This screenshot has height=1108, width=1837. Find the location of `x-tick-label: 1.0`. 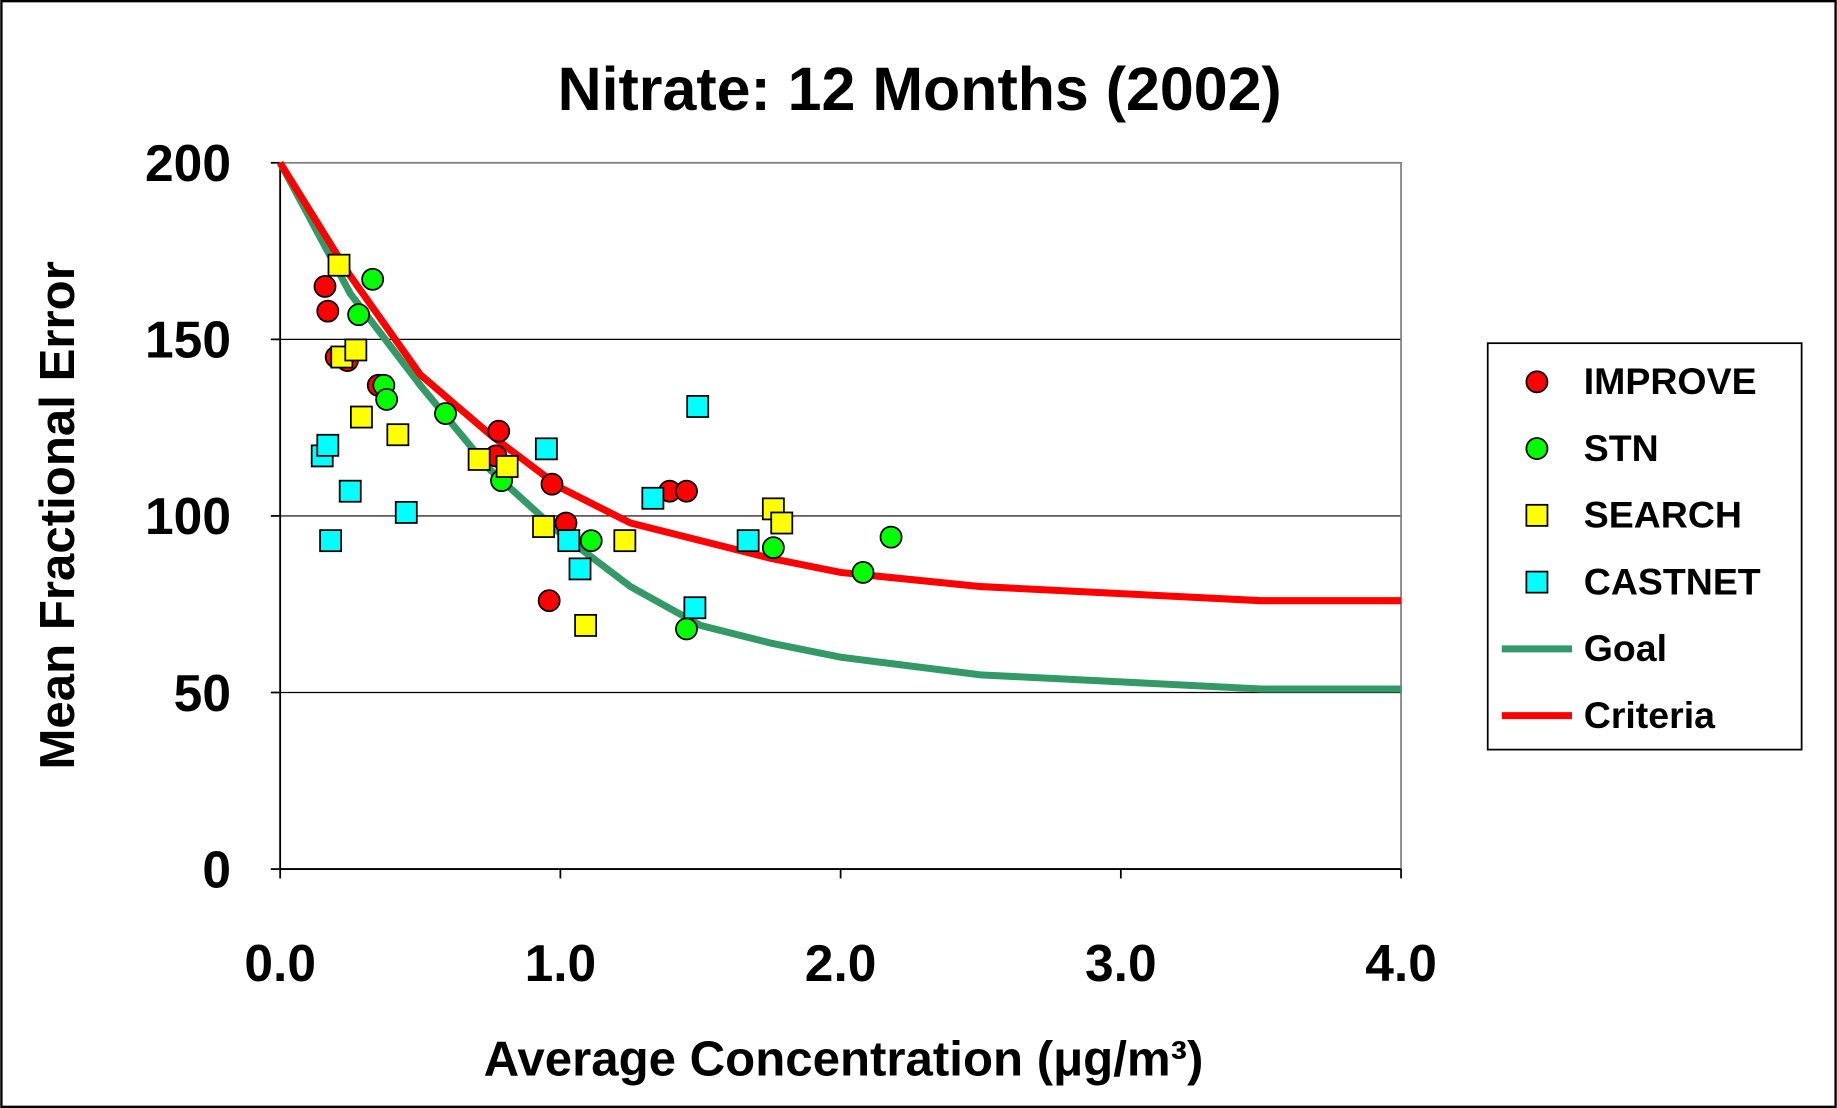

x-tick-label: 1.0 is located at coordinates (561, 963).